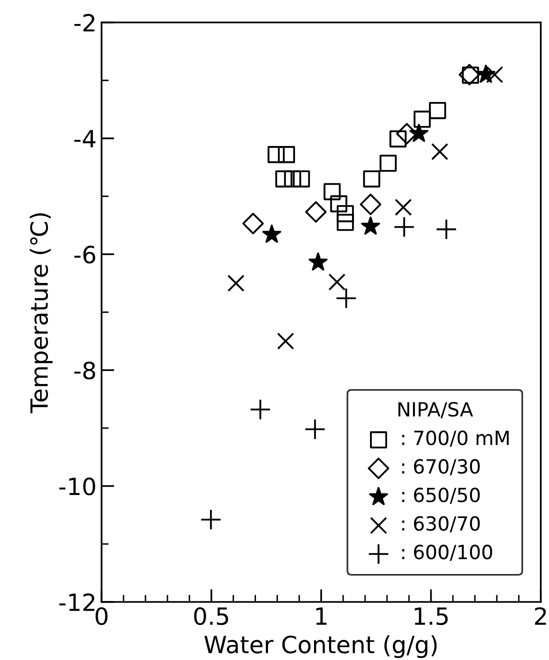 This screenshot has height=660, width=549. What do you see at coordinates (455, 438) in the screenshot?
I see `legend-label: : 700/0 mM` at bounding box center [455, 438].